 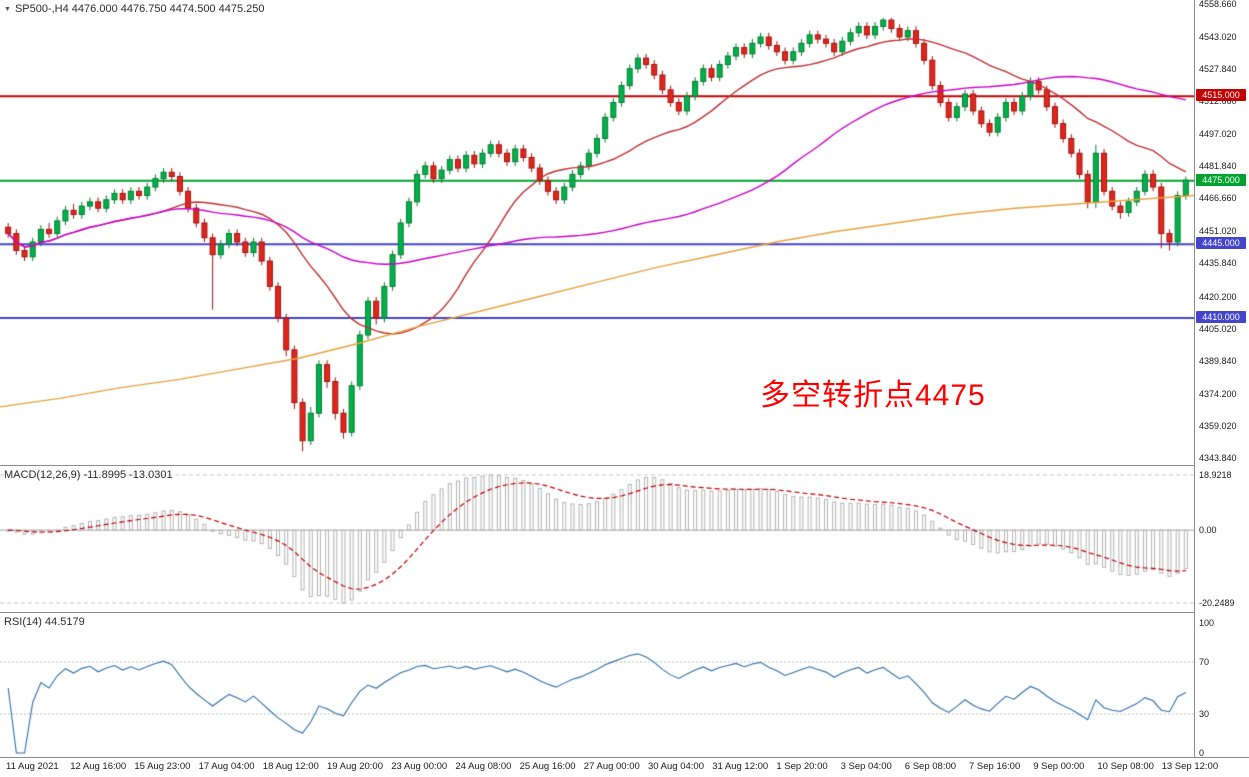 What do you see at coordinates (1217, 603) in the screenshot?
I see `macd-axis-label: -20.2489` at bounding box center [1217, 603].